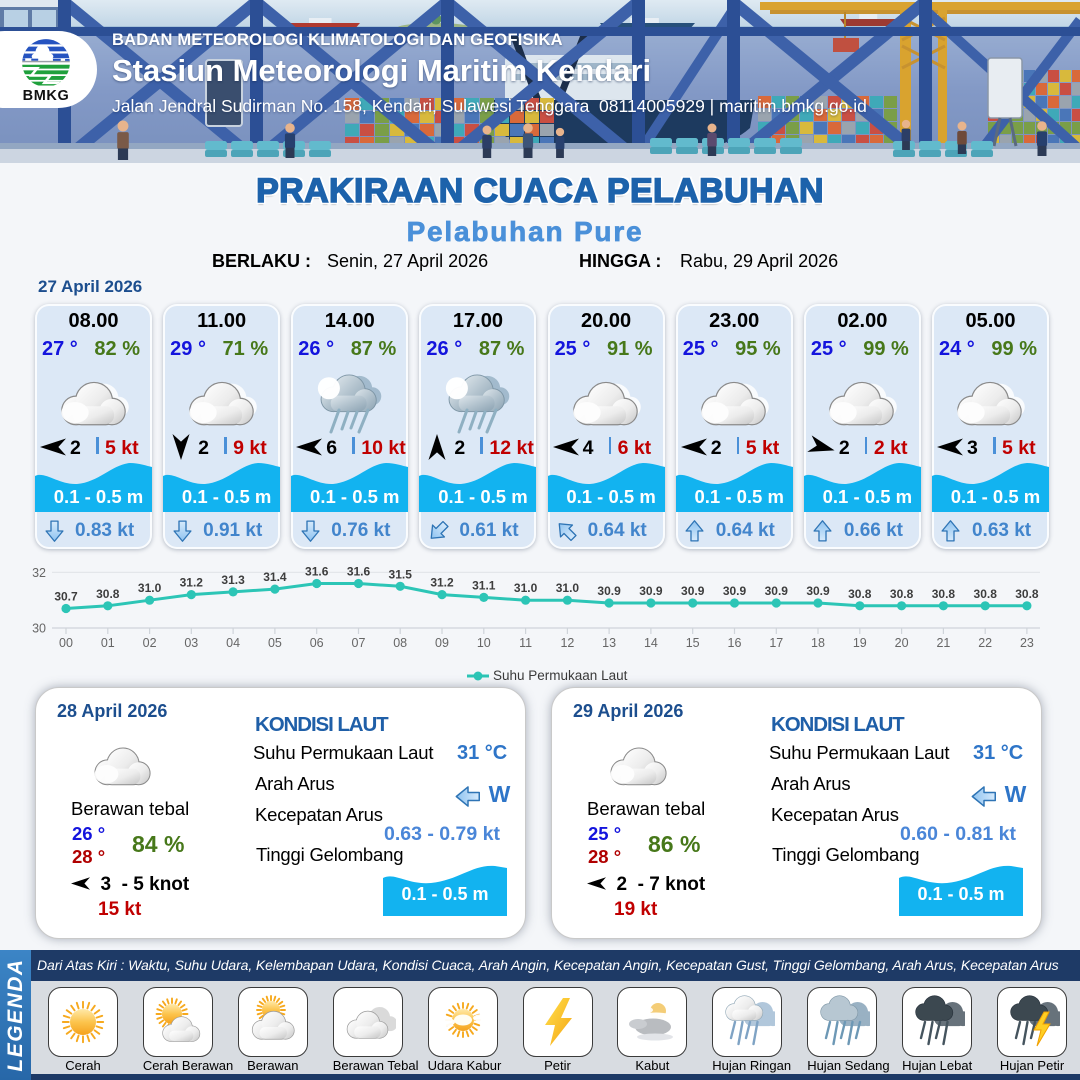 This screenshot has width=1080, height=1080. What do you see at coordinates (818, 643) in the screenshot?
I see `svg-text: 18` at bounding box center [818, 643].